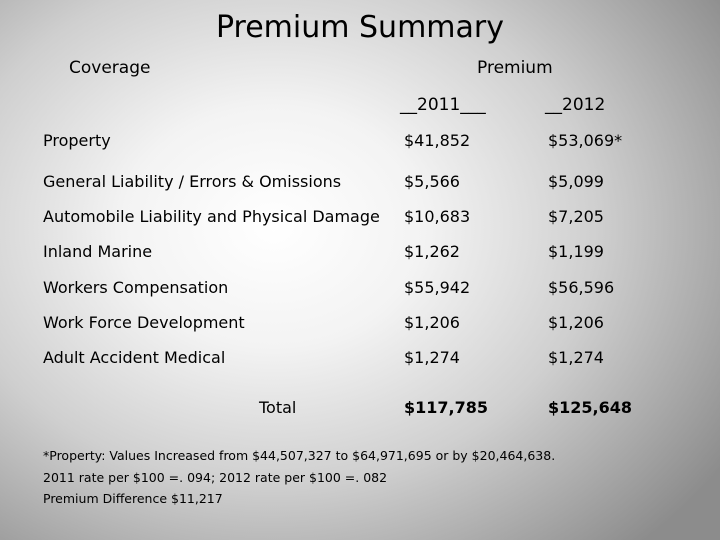 This screenshot has width=720, height=540. What do you see at coordinates (110, 68) in the screenshot?
I see `coverage-column-header: Coverage` at bounding box center [110, 68].